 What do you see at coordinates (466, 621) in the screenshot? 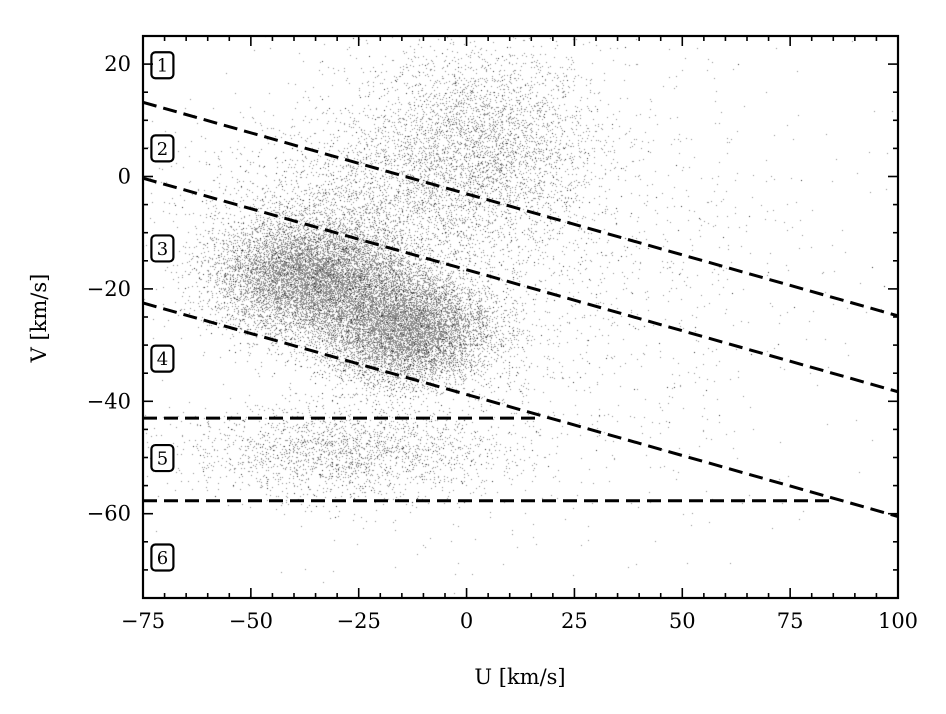
I see `x-tick-label: 0` at bounding box center [466, 621].